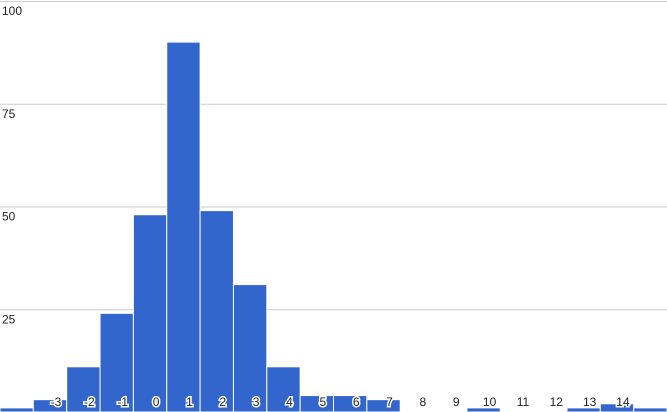  I want to click on y-tick-label: 50, so click(9, 217).